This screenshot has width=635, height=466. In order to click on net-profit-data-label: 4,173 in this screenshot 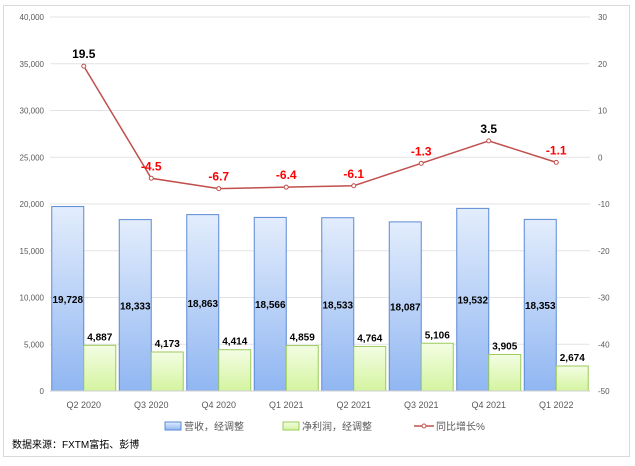, I will do `click(167, 344)`.